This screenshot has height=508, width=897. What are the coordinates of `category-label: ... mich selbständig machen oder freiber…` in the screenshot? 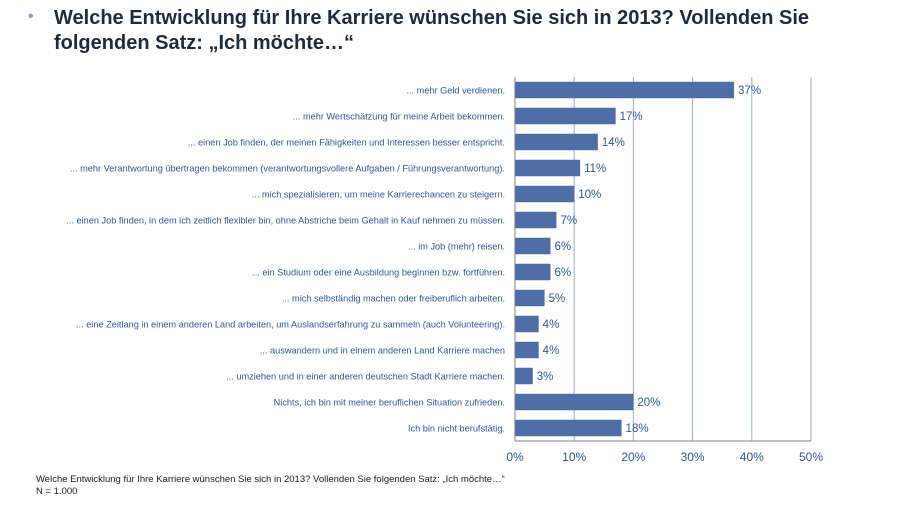 It's located at (393, 299).